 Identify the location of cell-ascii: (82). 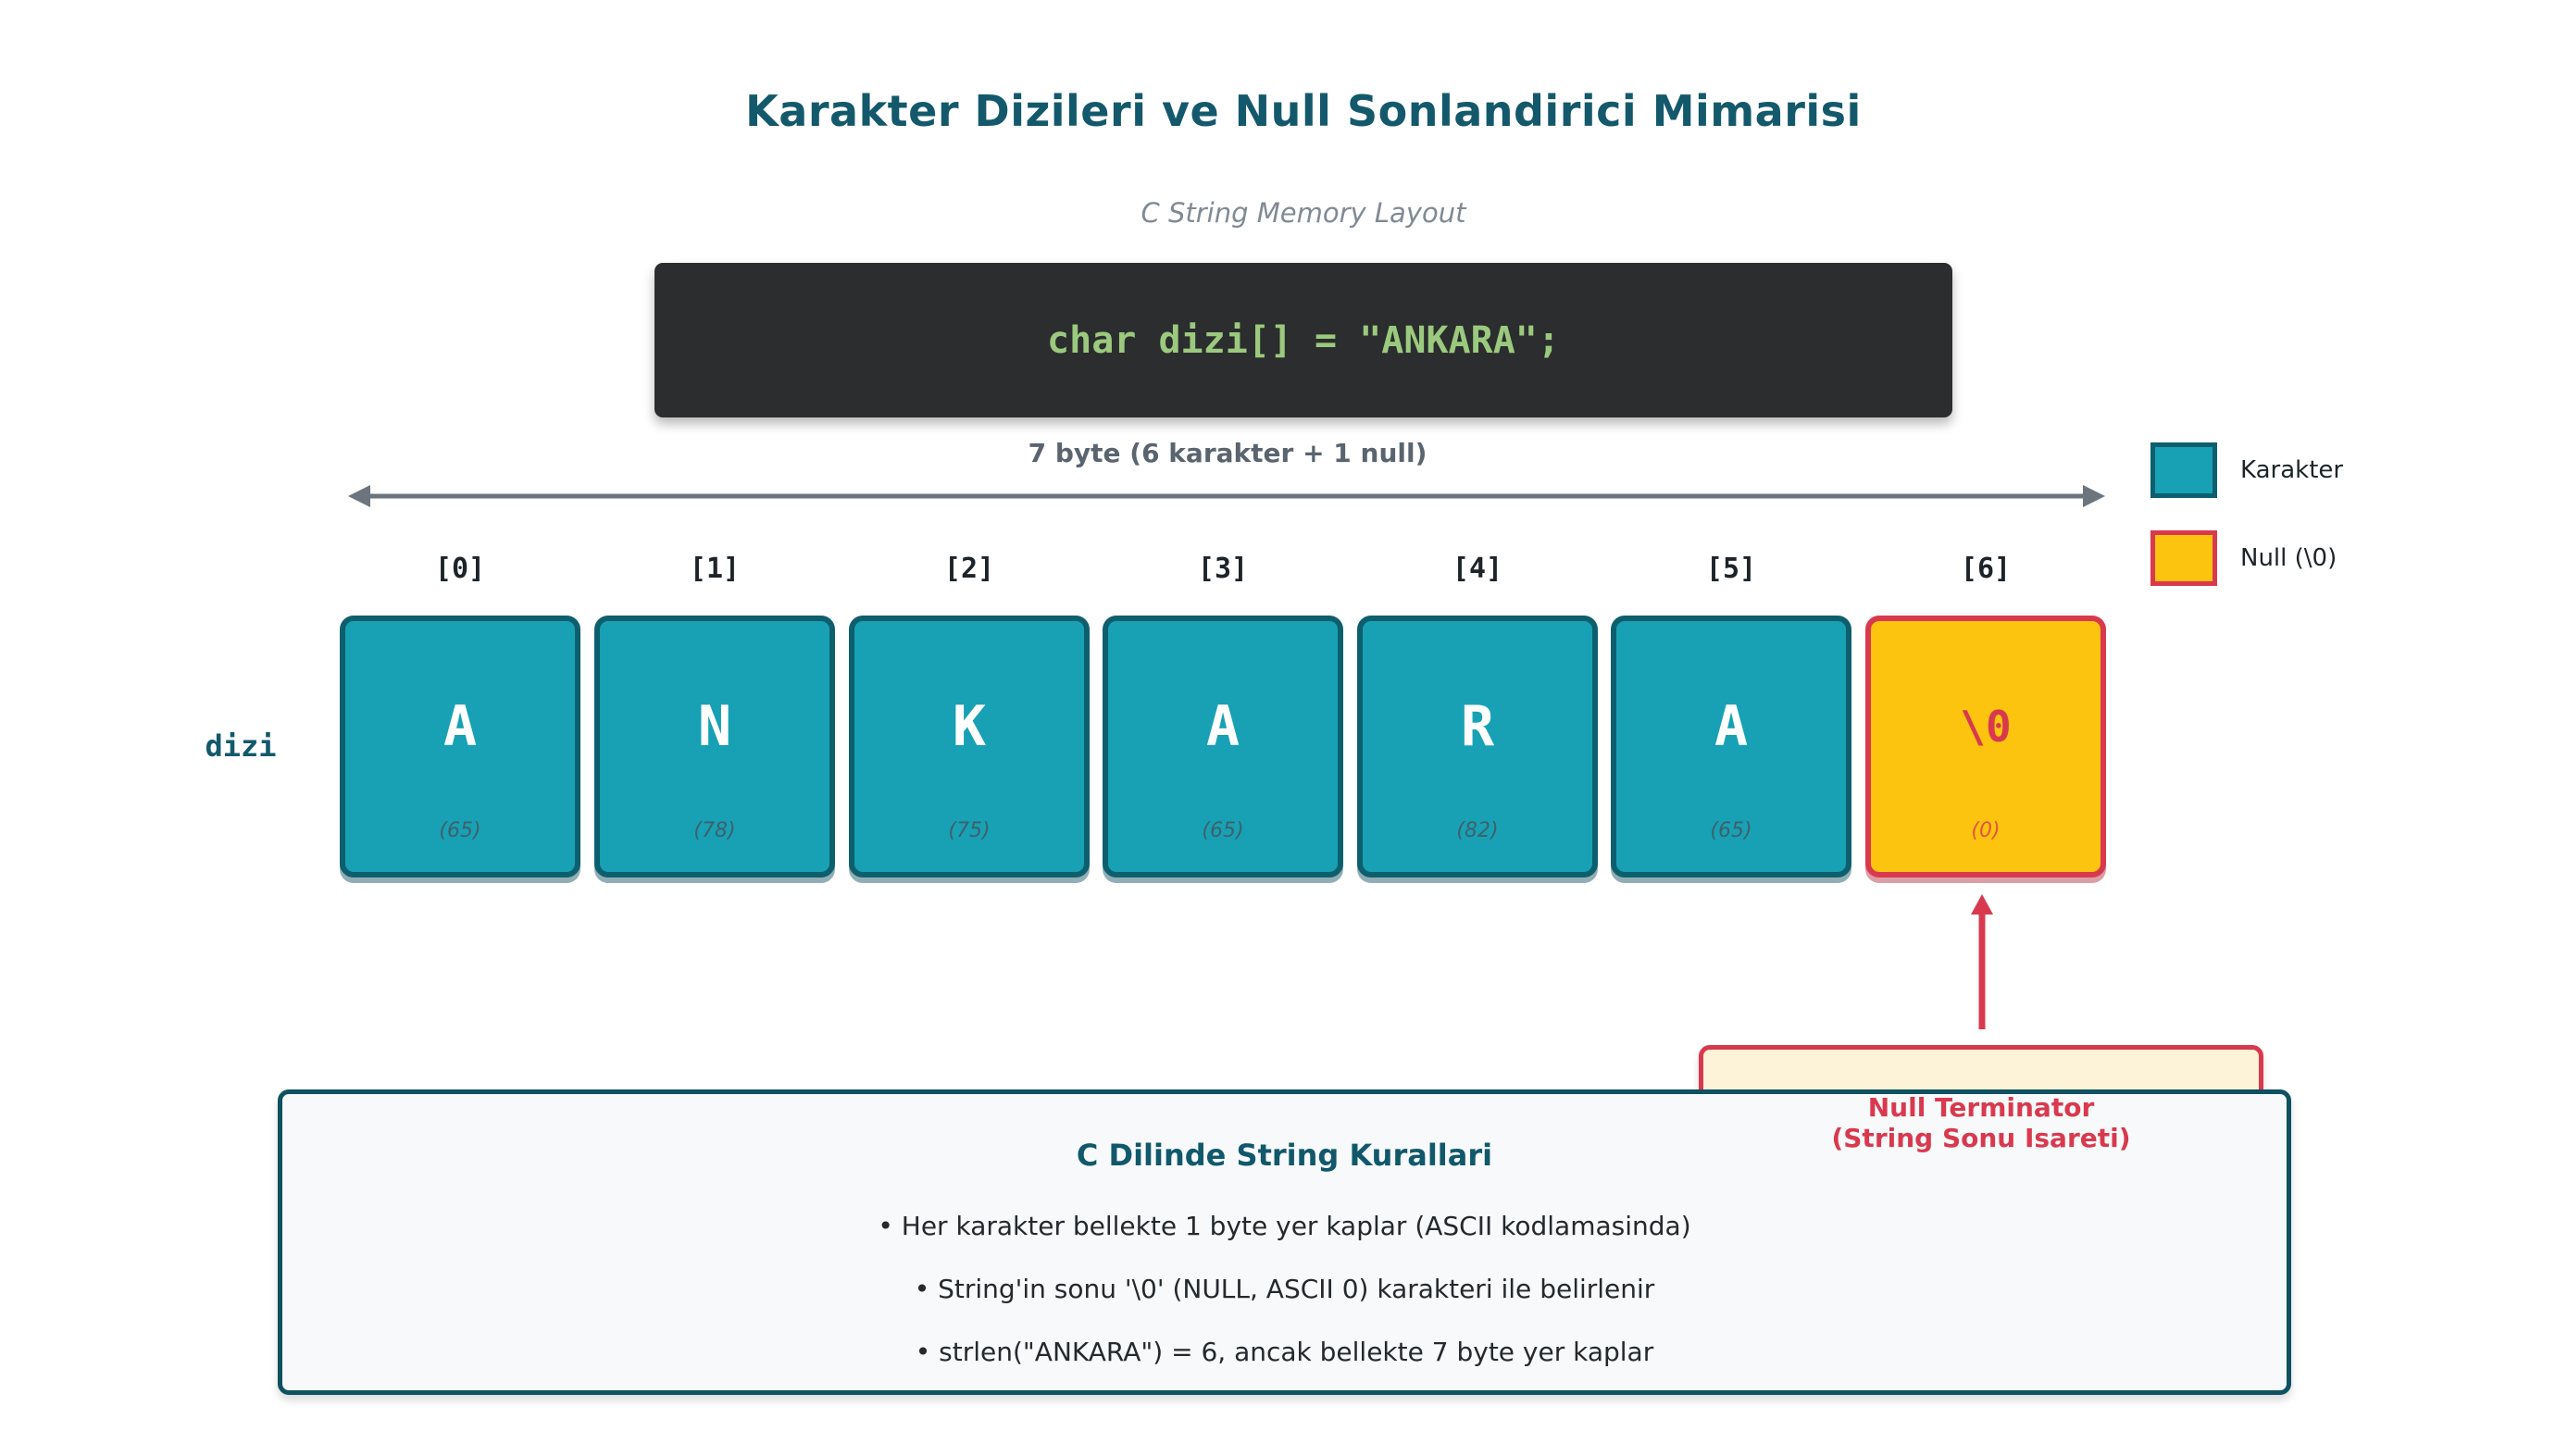
(1477, 830).